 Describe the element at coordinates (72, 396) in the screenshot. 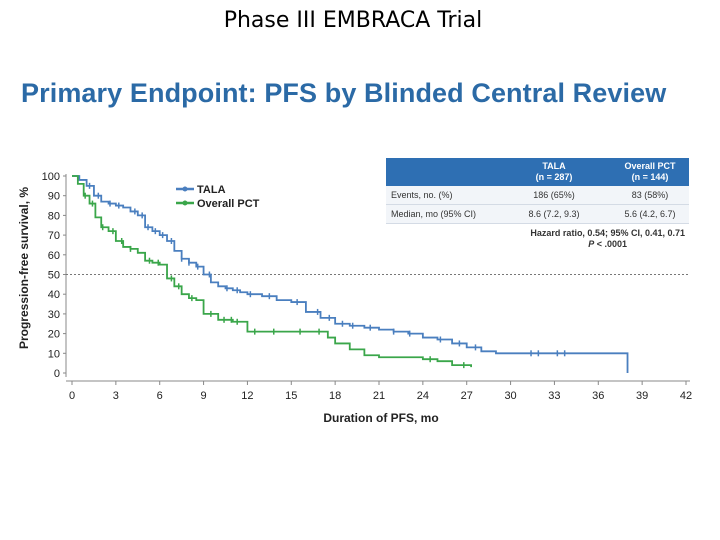

I see `x-tick-label: 0` at that location.